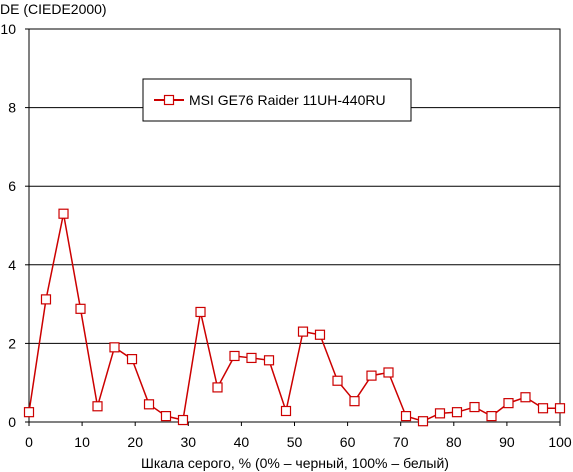 The width and height of the screenshot is (573, 472). I want to click on y-tick-label: 4, so click(12, 265).